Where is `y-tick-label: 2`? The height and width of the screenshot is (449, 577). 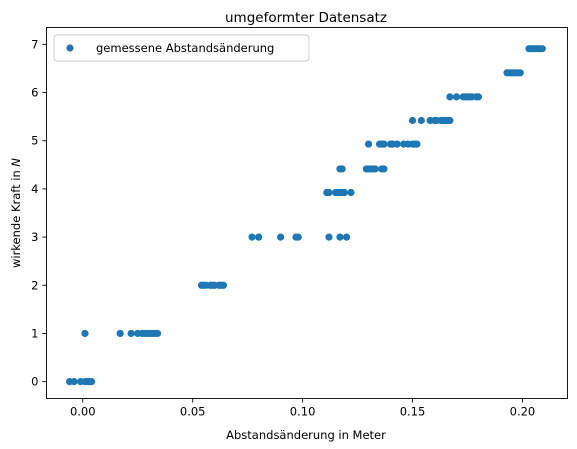 y-tick-label: 2 is located at coordinates (34, 285).